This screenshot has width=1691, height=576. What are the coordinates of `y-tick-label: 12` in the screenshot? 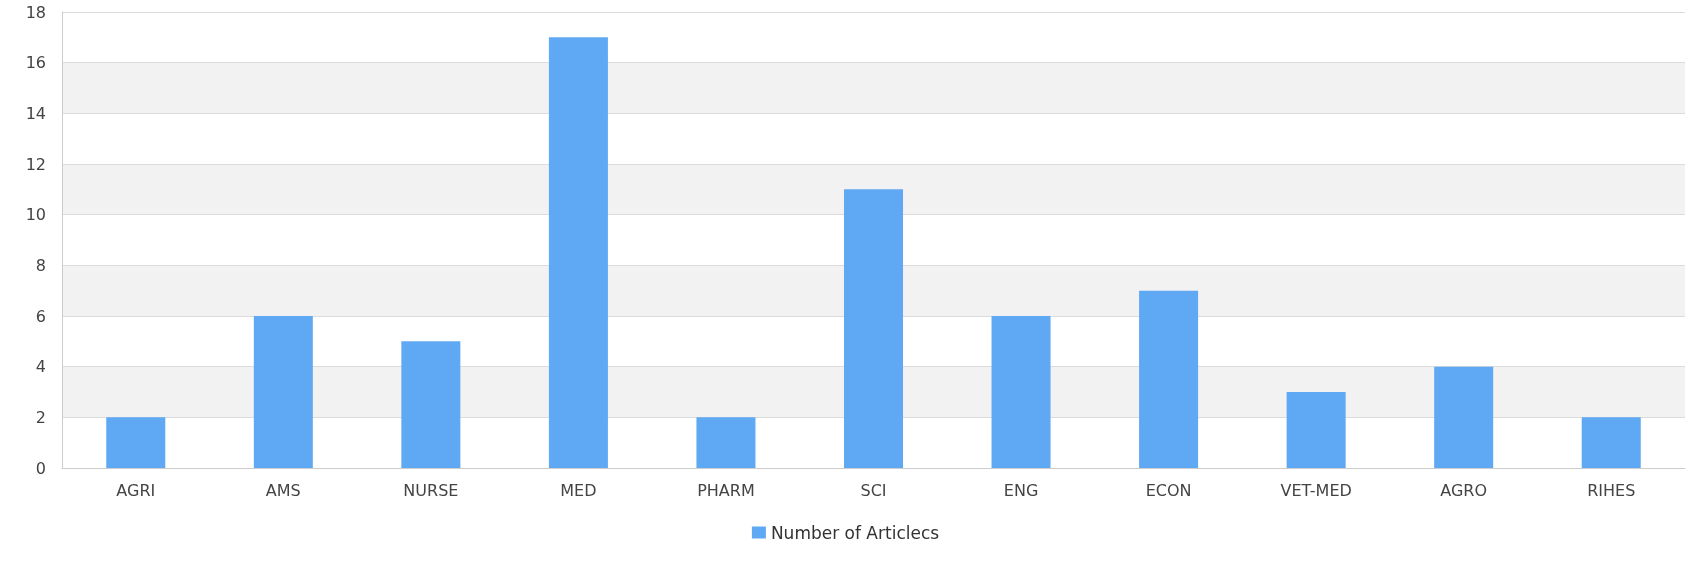 It's located at (35, 164).